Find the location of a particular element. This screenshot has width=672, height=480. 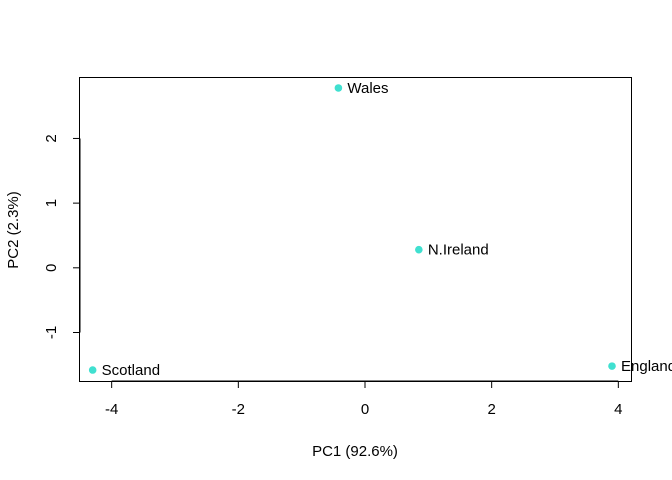

x-tick-label: 2 is located at coordinates (491, 409).